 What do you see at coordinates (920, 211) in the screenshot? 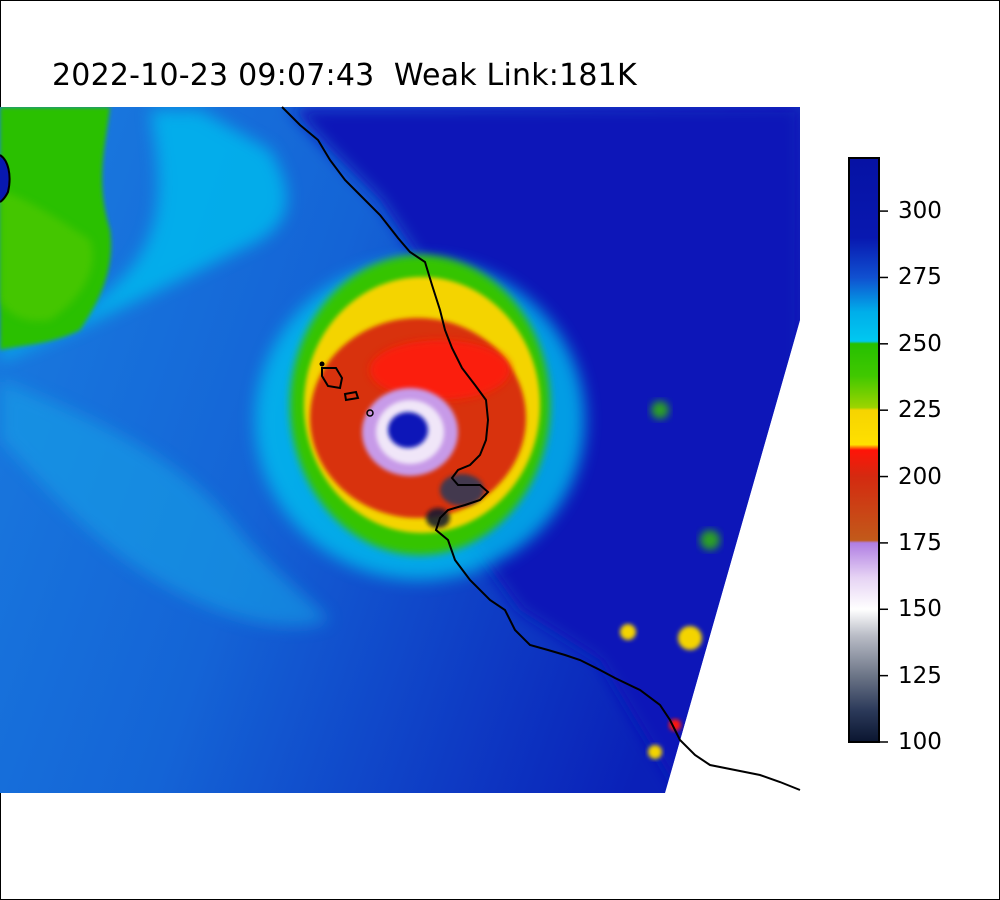
I see `colorbar-tick-label: 300` at bounding box center [920, 211].